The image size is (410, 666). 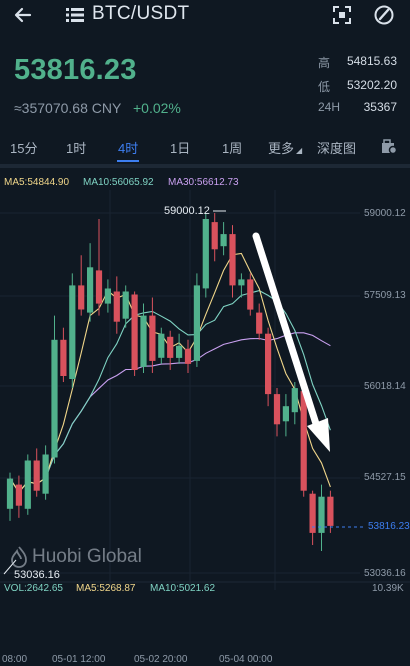 I want to click on high-price-marker: 59000.12, so click(x=187, y=211).